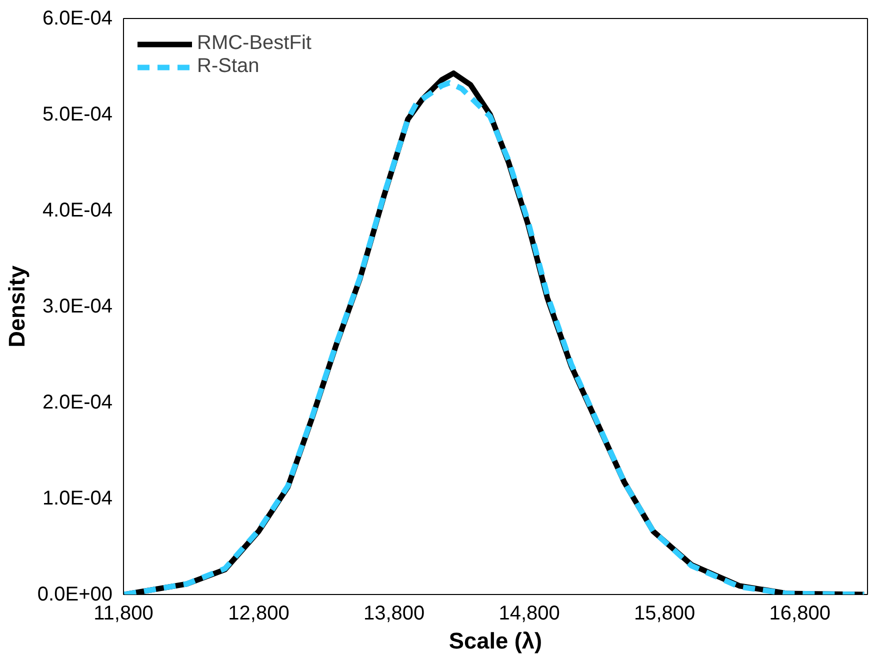  Describe the element at coordinates (124, 613) in the screenshot. I see `x-tick-label: 11,800` at that location.